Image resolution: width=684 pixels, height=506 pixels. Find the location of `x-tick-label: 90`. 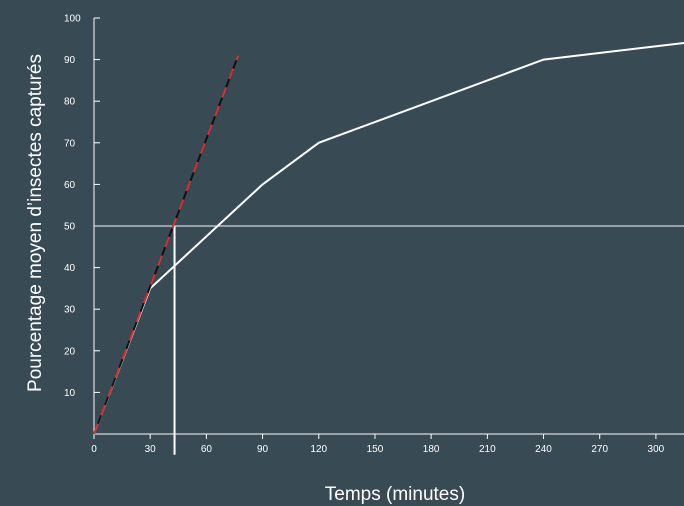

x-tick-label: 90 is located at coordinates (263, 449).